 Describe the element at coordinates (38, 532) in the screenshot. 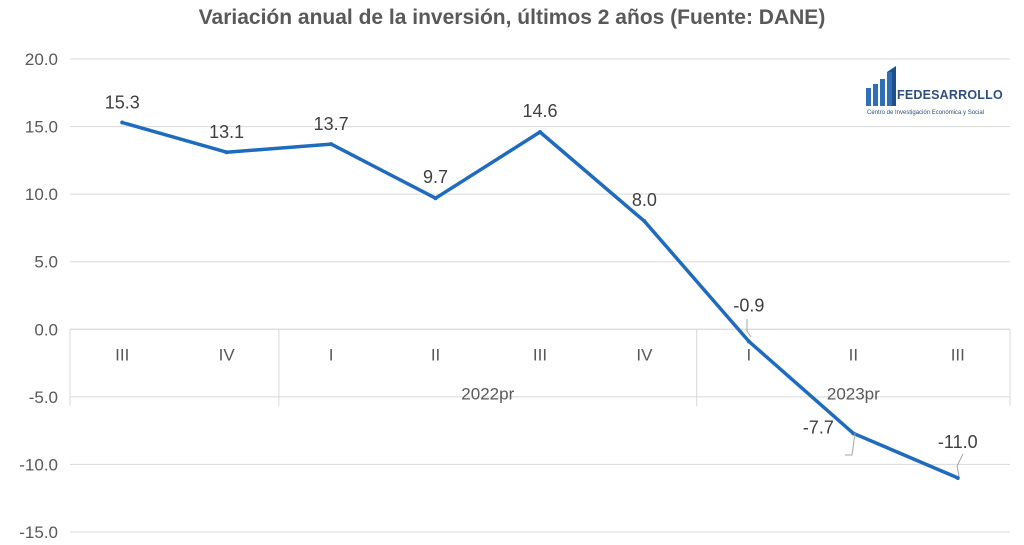

I see `y-tick-label: -15.0` at that location.